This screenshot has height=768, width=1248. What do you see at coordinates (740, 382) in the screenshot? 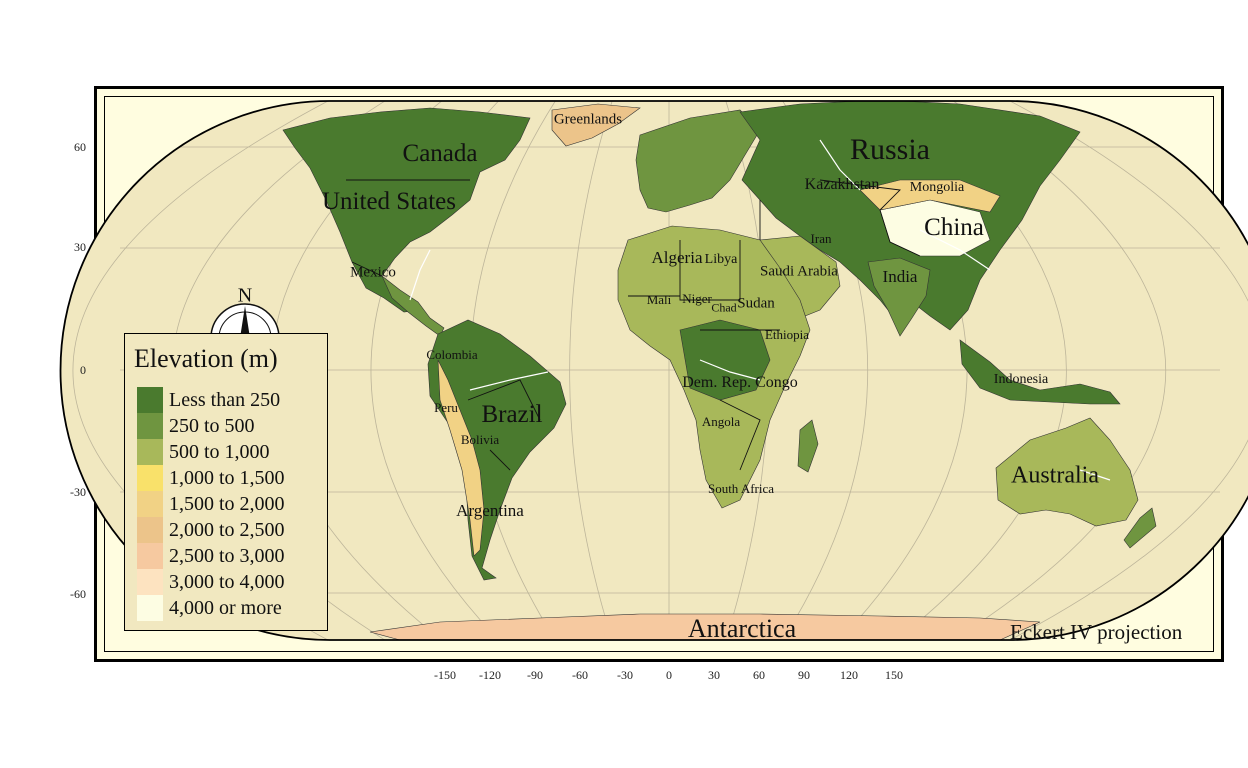
I see `label-dem-rep-congo: Dem. Rep. Congo` at bounding box center [740, 382].